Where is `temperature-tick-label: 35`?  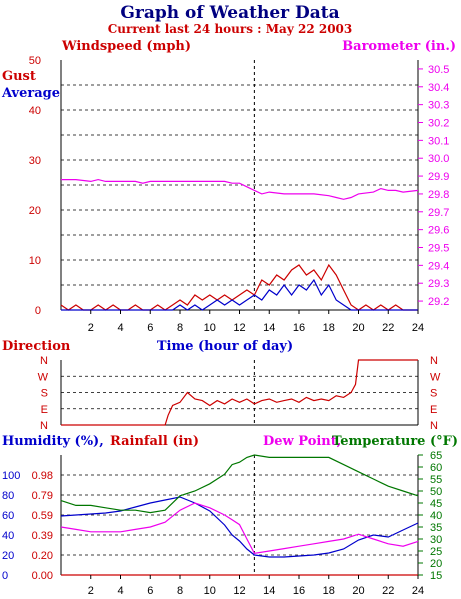 temperature-tick-label: 35 is located at coordinates (436, 528).